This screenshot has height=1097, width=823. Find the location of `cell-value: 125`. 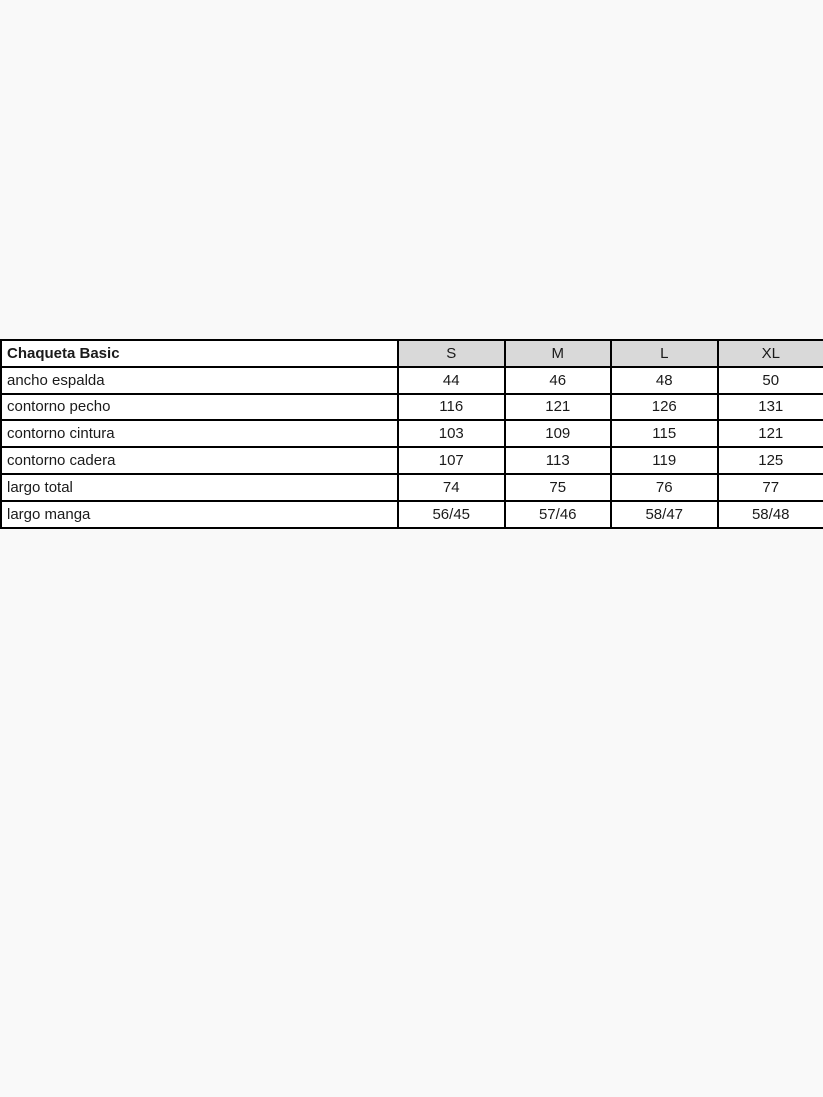

cell-value: 125 is located at coordinates (769, 460).